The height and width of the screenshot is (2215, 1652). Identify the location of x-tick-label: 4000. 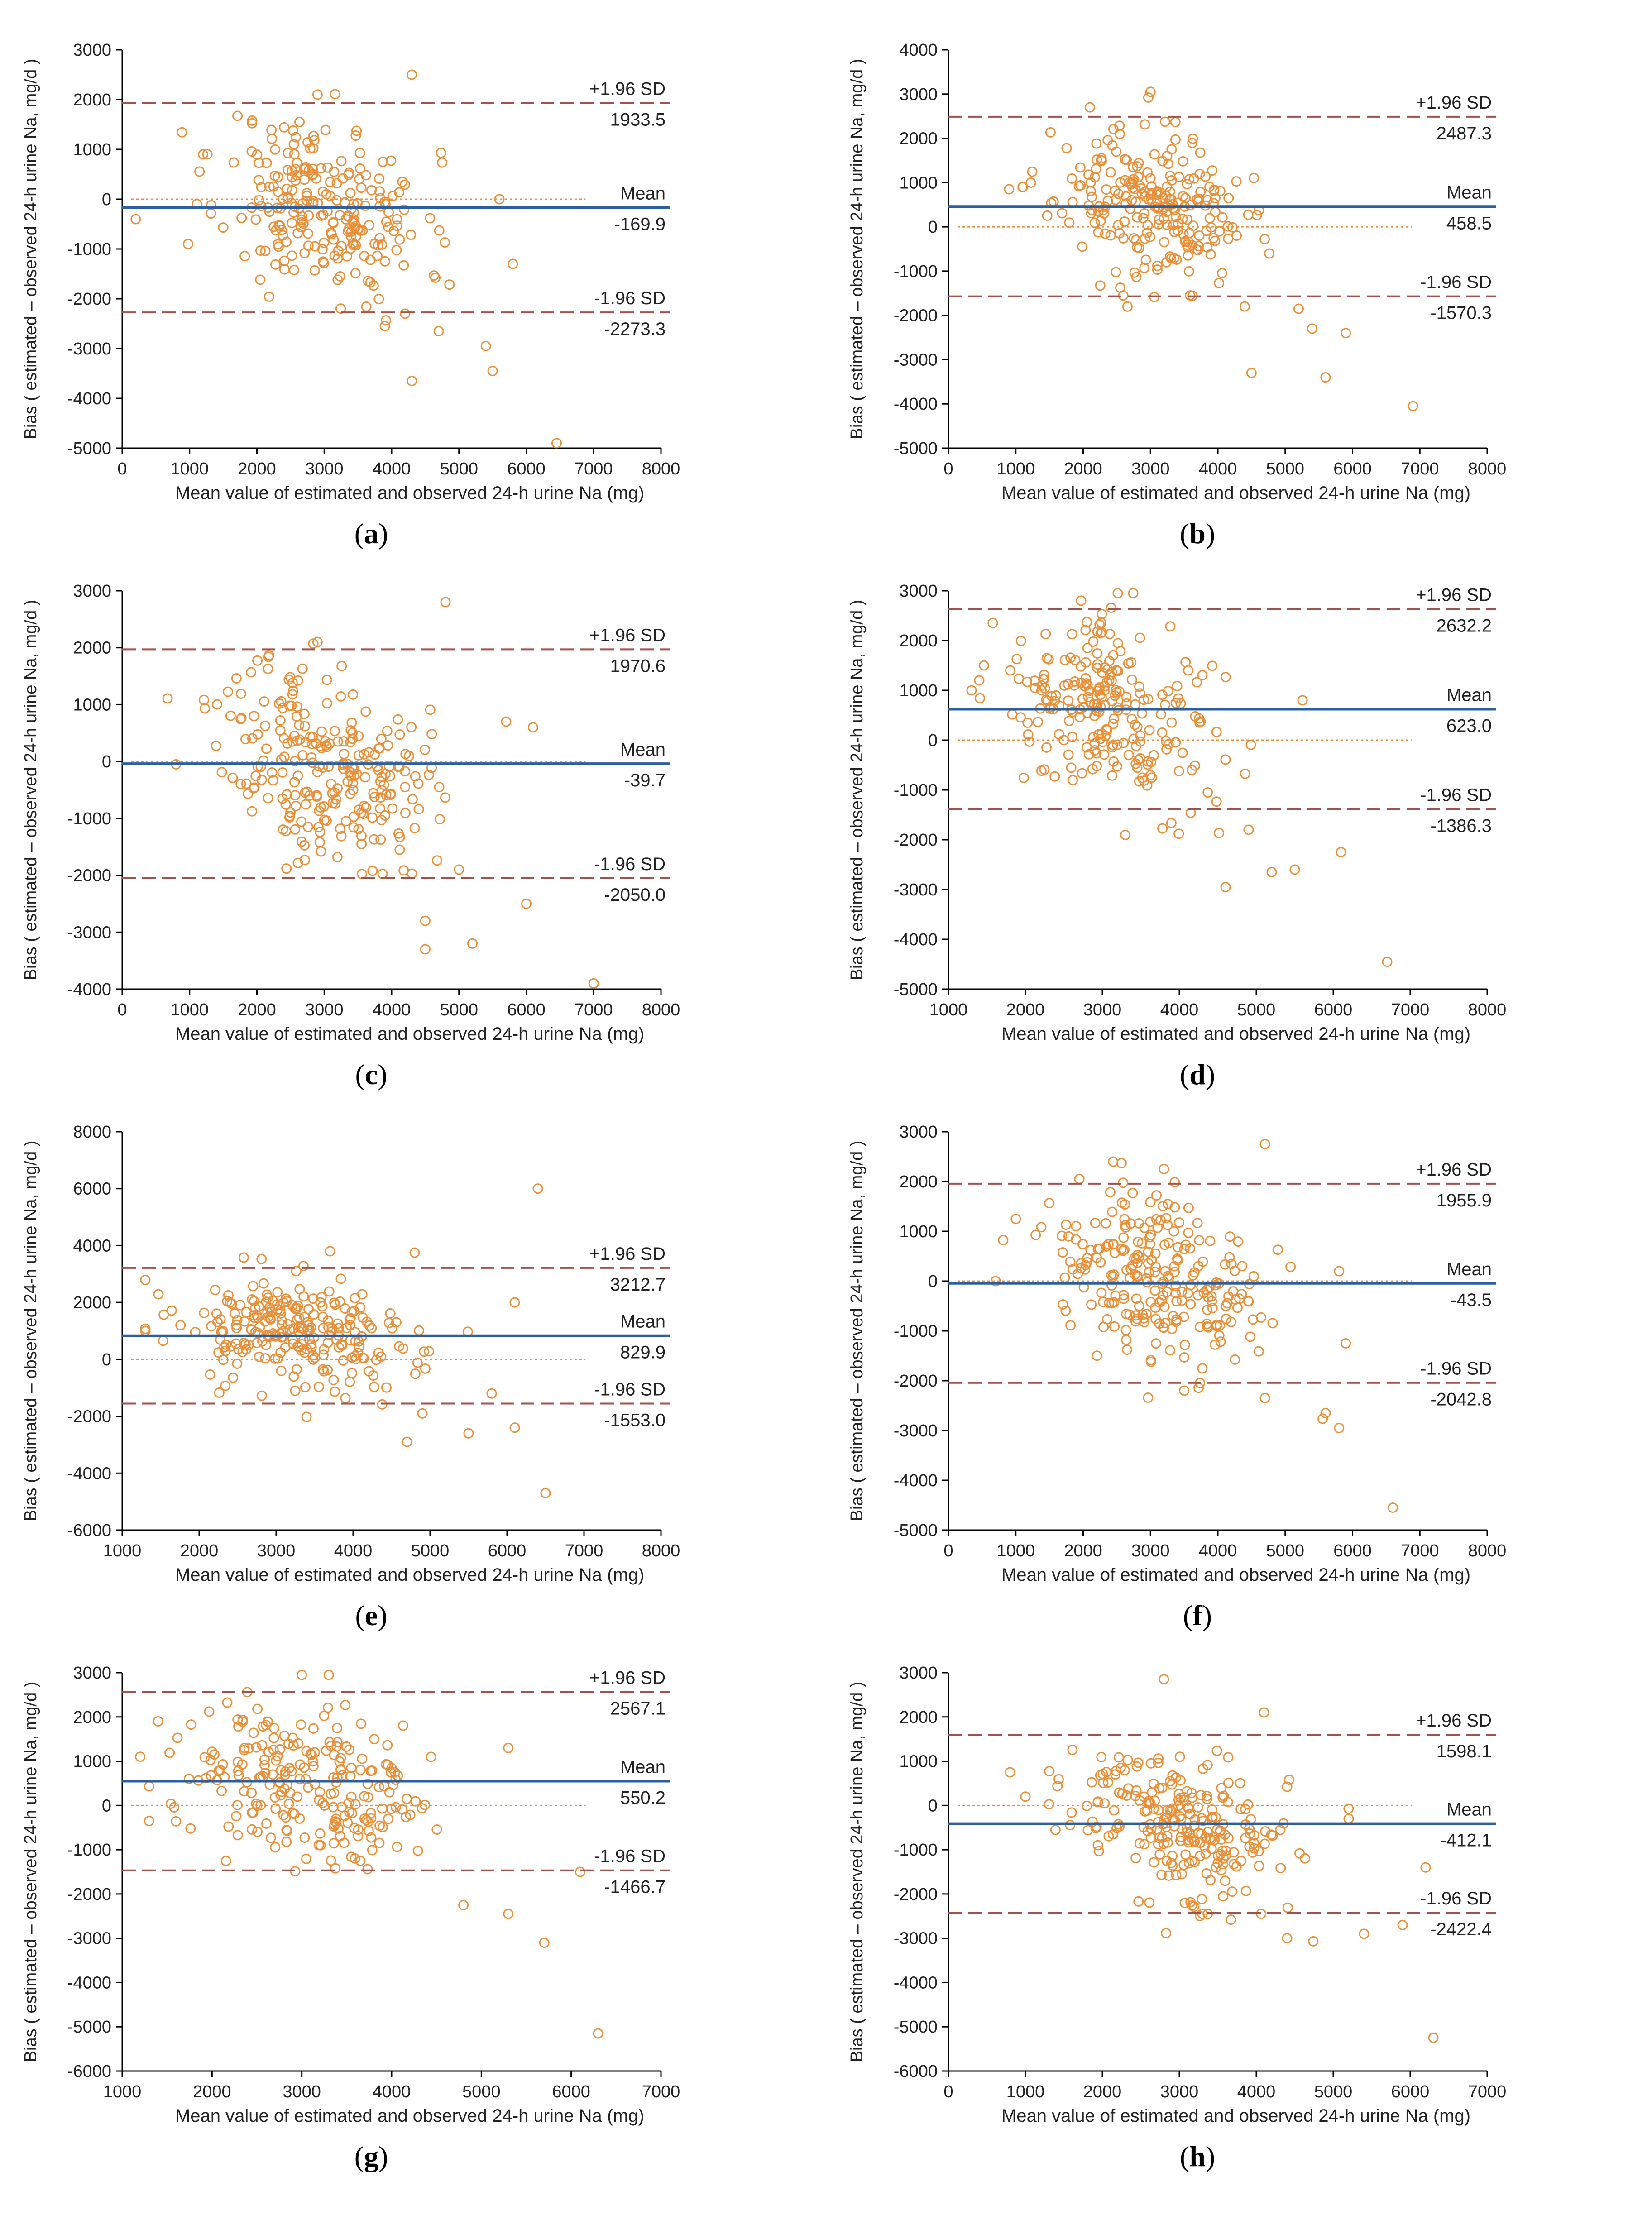
(1256, 2091).